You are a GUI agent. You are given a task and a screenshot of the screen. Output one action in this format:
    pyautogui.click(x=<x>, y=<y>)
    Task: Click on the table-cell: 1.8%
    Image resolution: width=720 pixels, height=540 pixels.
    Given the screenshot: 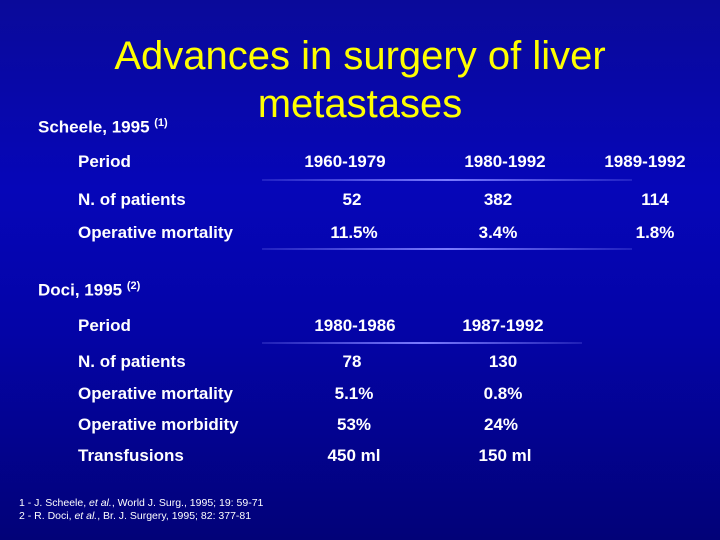 What is the action you would take?
    pyautogui.click(x=655, y=232)
    